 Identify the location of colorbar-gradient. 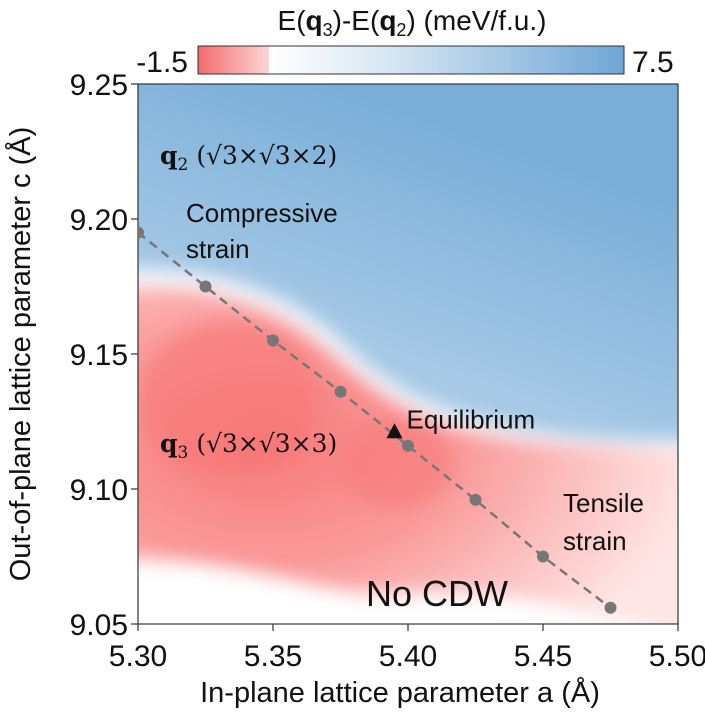
(411, 60).